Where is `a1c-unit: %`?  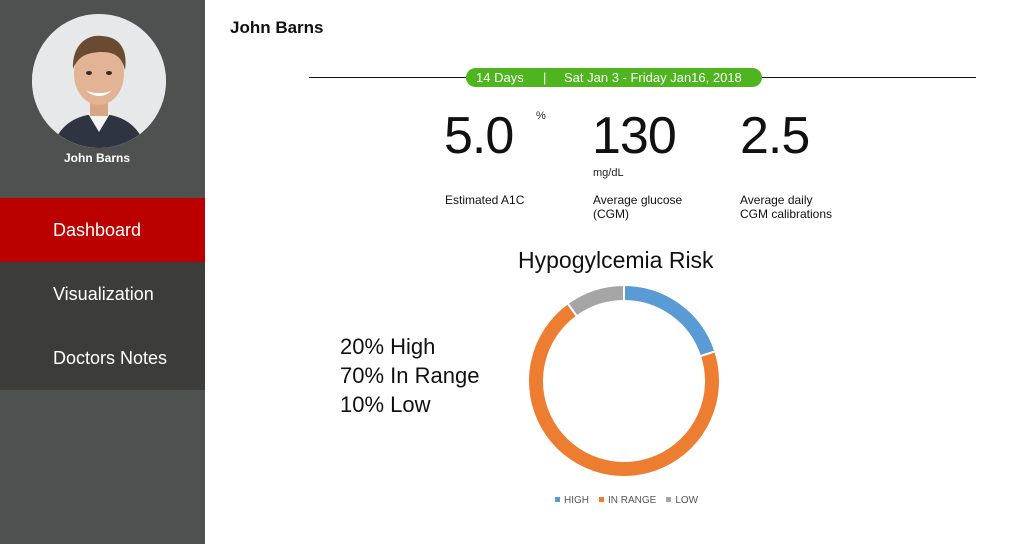
a1c-unit: % is located at coordinates (541, 116).